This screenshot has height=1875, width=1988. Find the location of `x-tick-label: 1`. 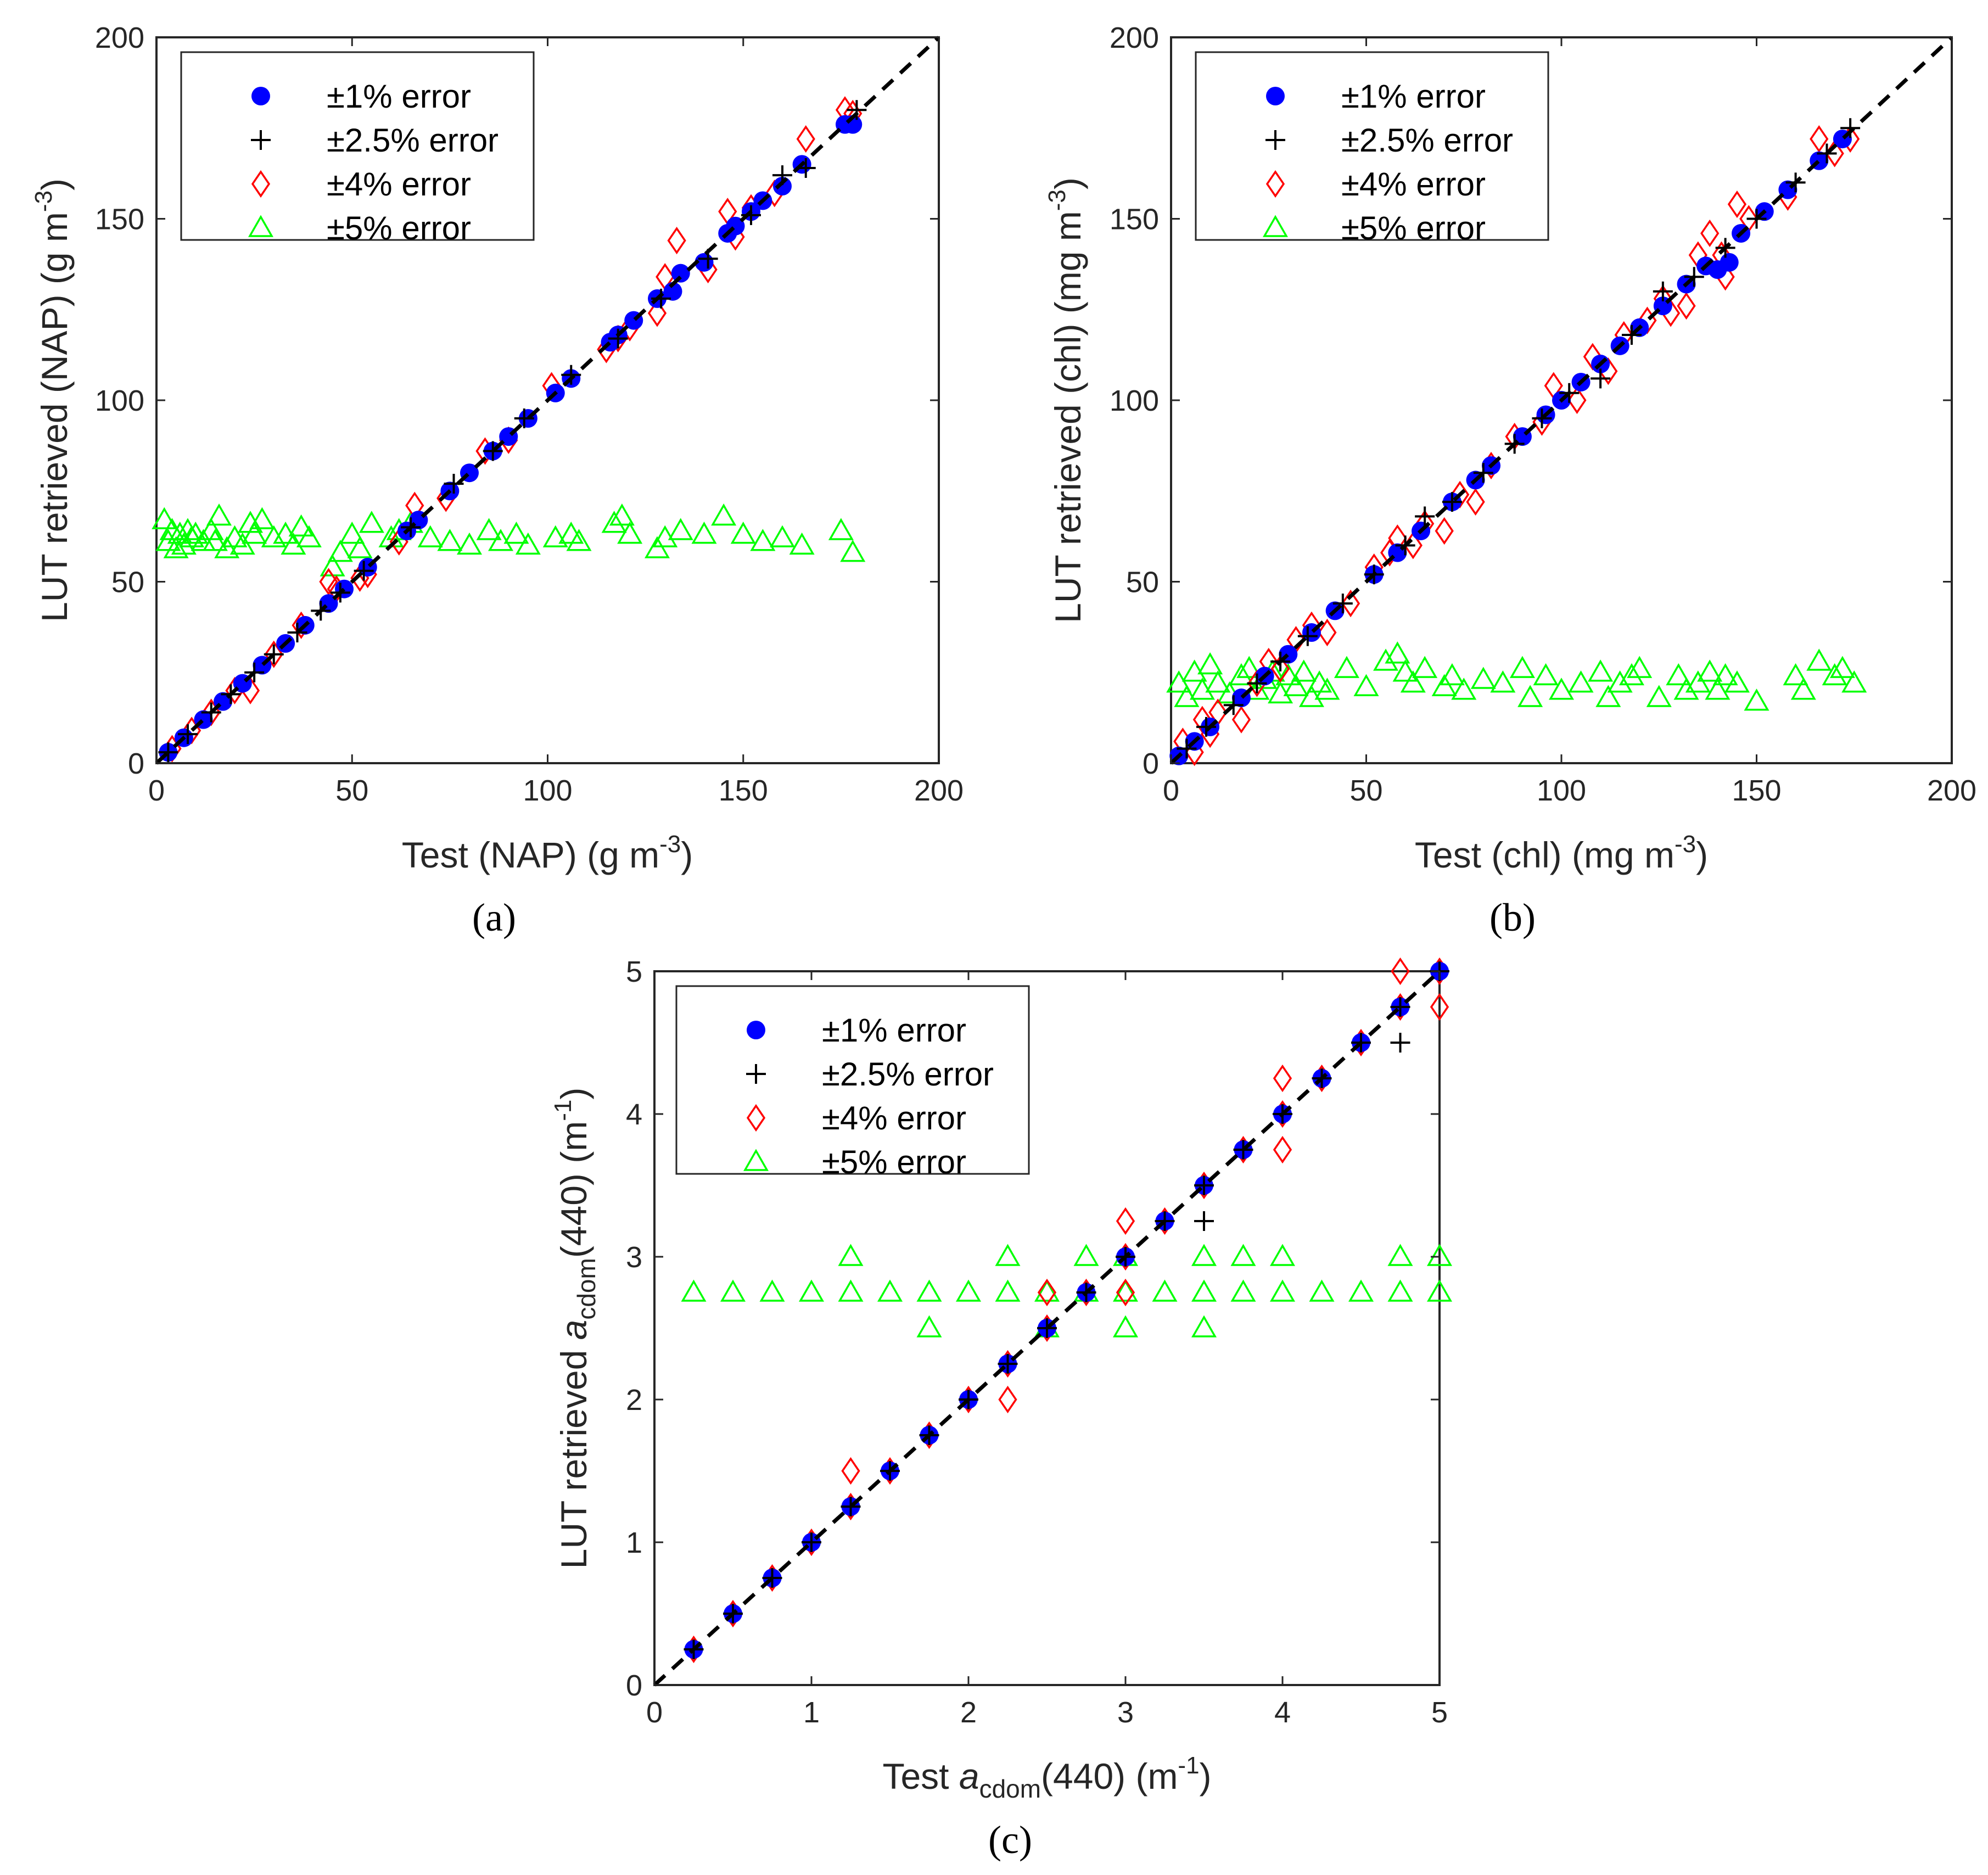

x-tick-label: 1 is located at coordinates (812, 1712).